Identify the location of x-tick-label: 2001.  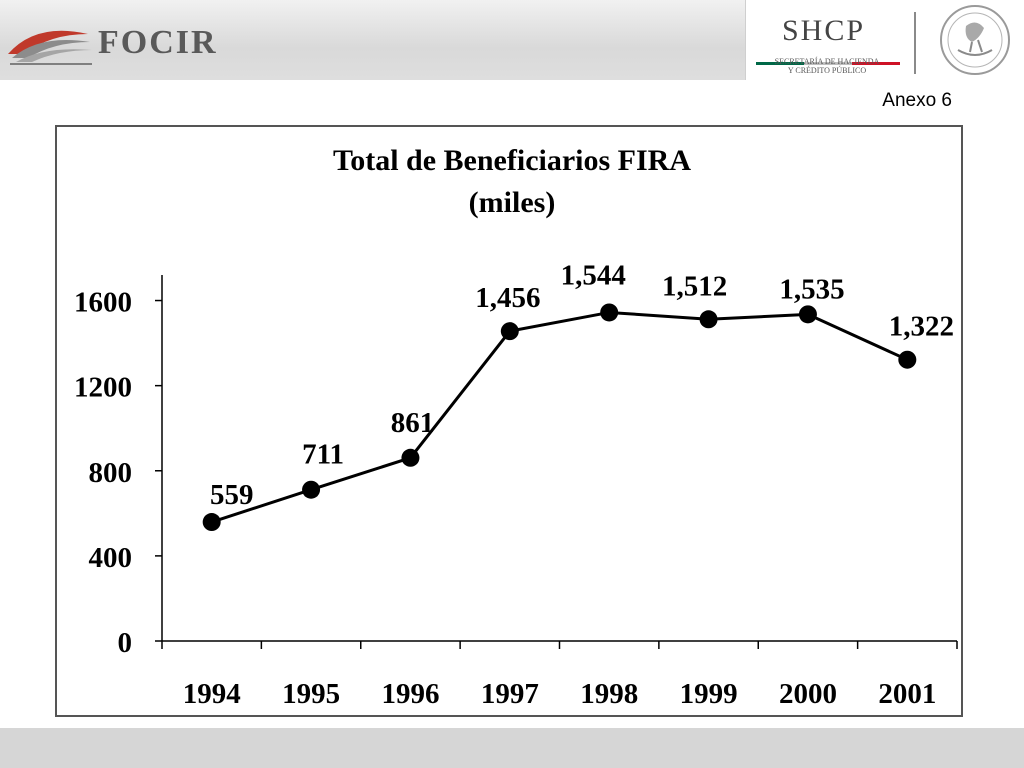
(907, 694).